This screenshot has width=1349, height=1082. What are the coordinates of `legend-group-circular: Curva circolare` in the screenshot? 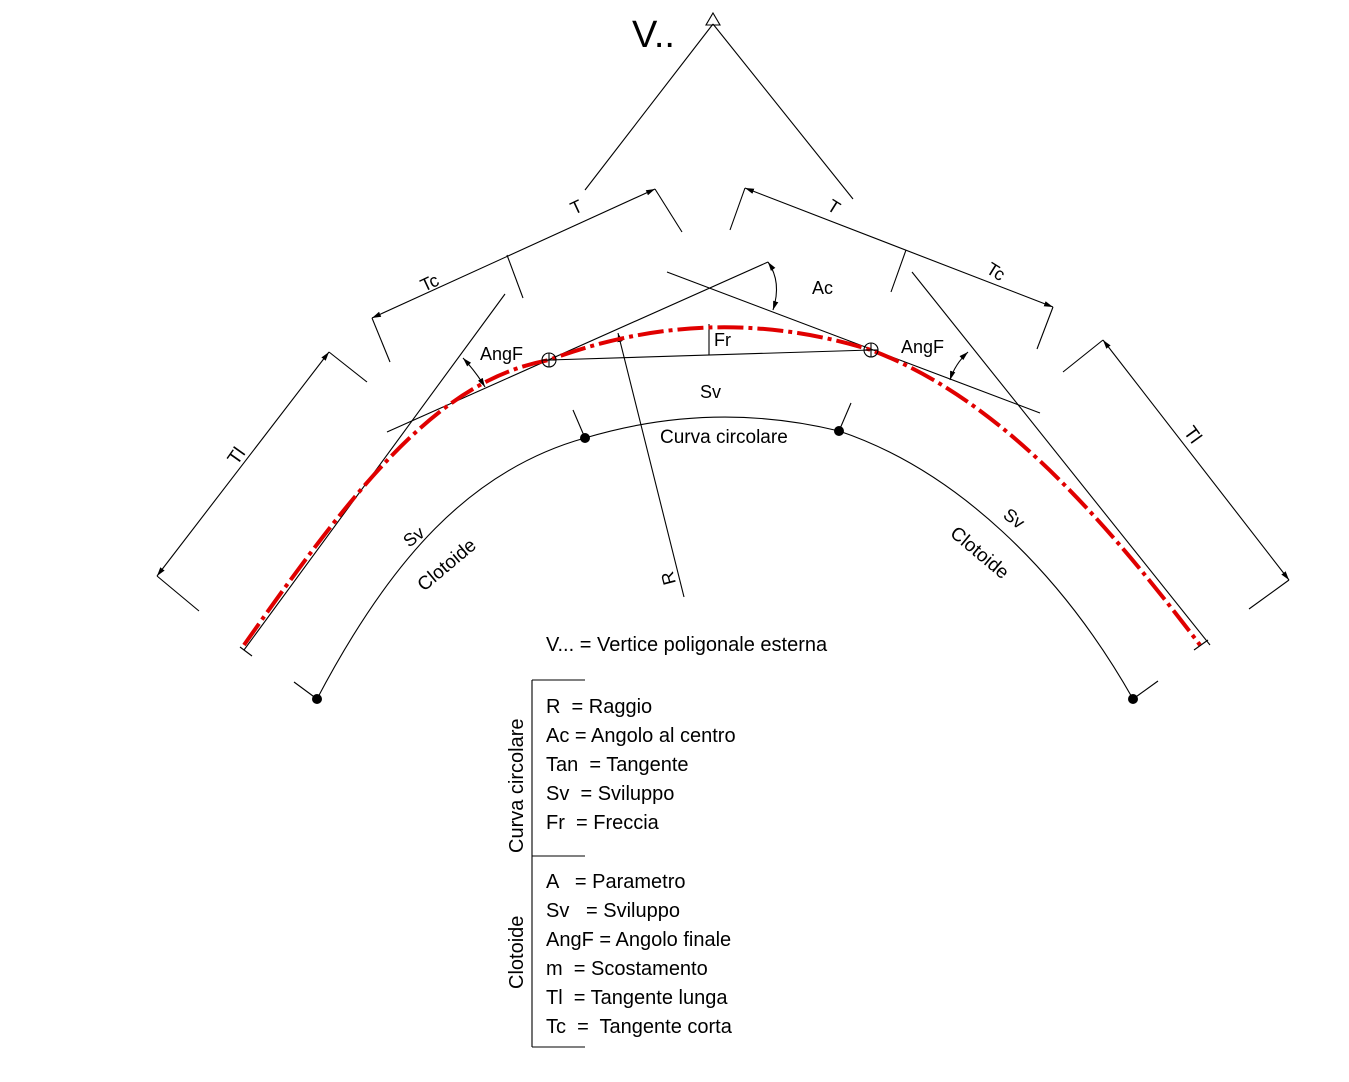 It's located at (517, 786).